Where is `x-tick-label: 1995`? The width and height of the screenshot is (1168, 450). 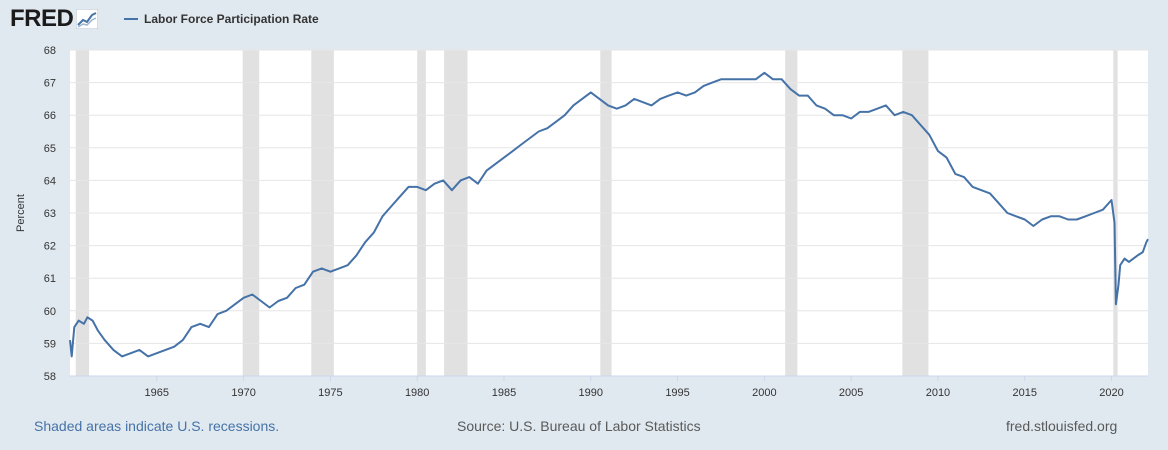
x-tick-label: 1995 is located at coordinates (677, 393).